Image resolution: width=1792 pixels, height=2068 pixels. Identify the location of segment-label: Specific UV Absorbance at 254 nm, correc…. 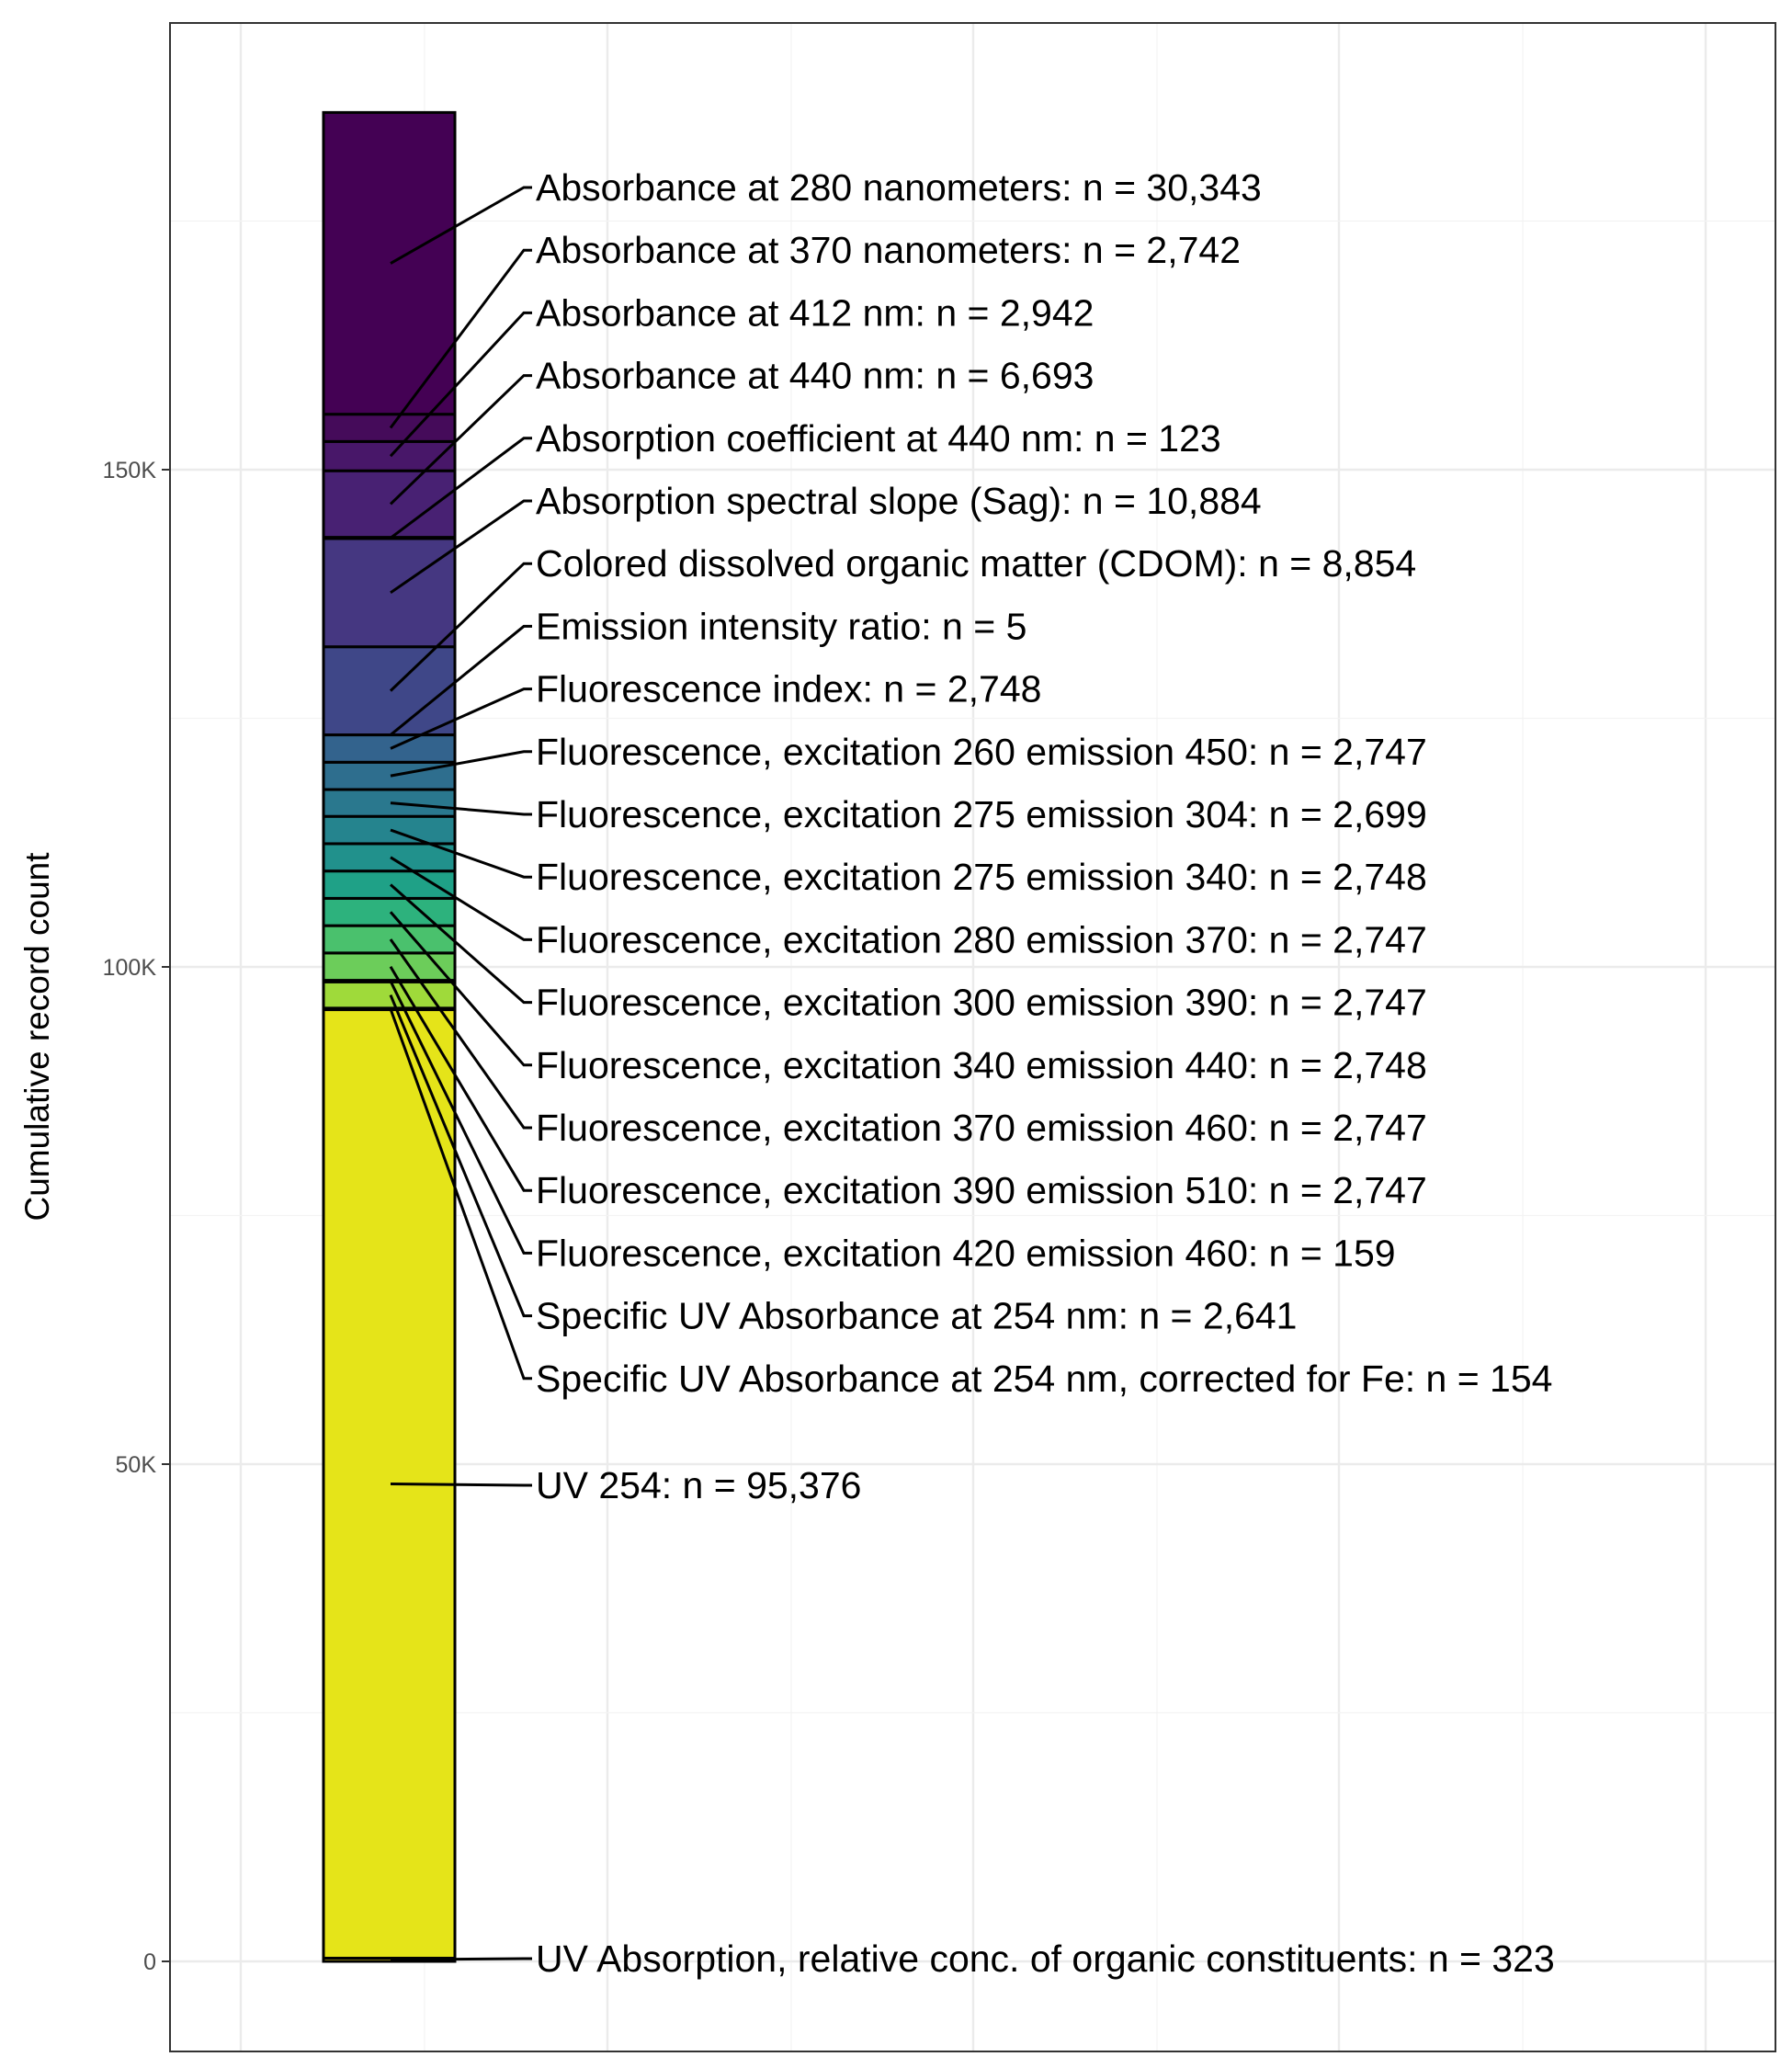
(1044, 1379).